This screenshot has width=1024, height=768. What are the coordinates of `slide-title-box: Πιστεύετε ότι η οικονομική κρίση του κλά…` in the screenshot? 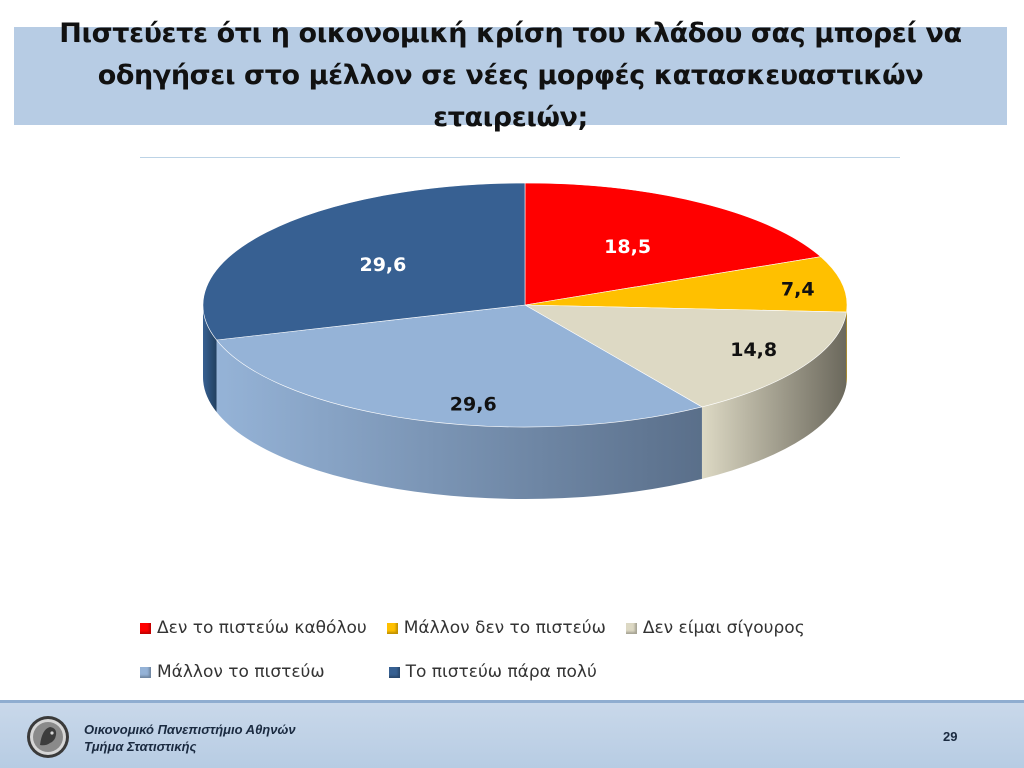 It's located at (510, 75).